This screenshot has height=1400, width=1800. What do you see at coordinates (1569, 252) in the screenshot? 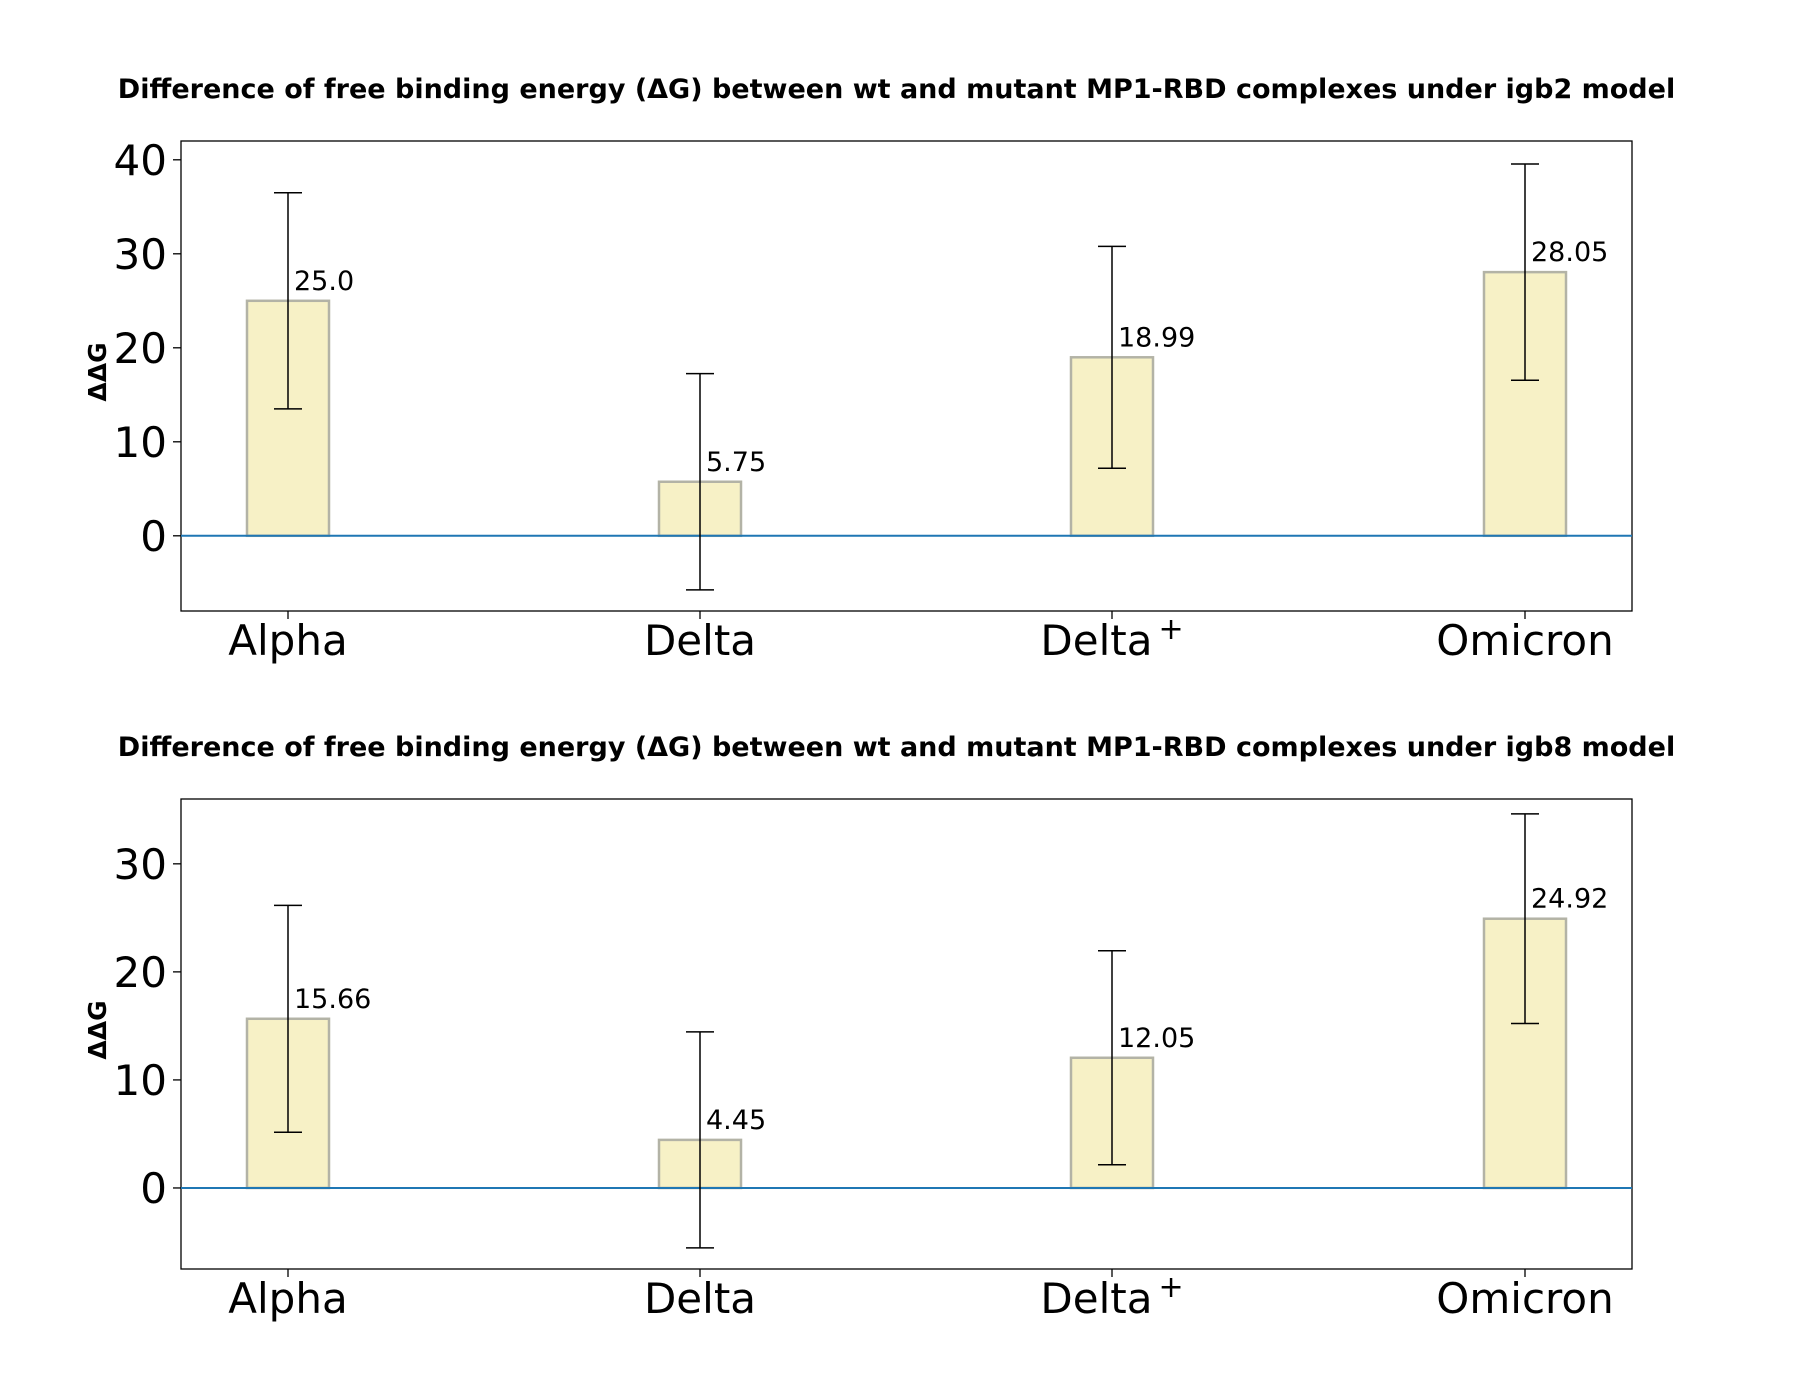
I see `data-label: 28.05` at bounding box center [1569, 252].